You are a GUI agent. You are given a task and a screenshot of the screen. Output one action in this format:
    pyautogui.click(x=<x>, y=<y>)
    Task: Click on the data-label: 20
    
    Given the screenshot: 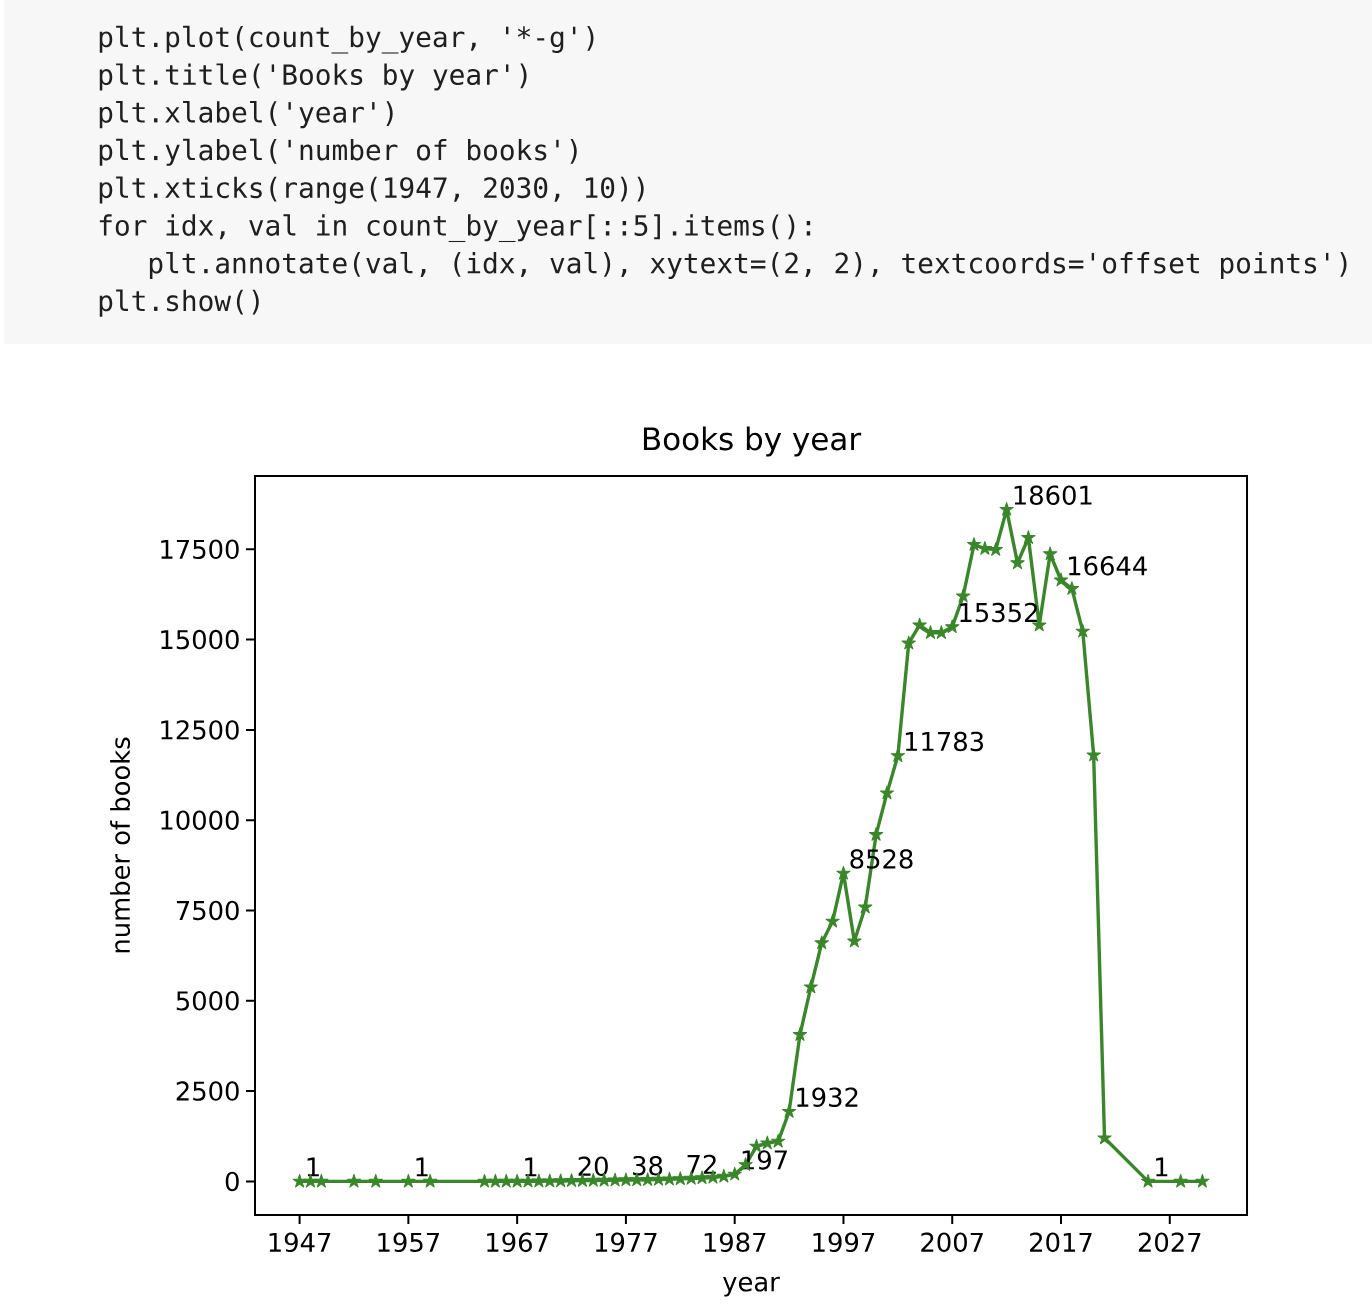 What is the action you would take?
    pyautogui.click(x=593, y=1166)
    